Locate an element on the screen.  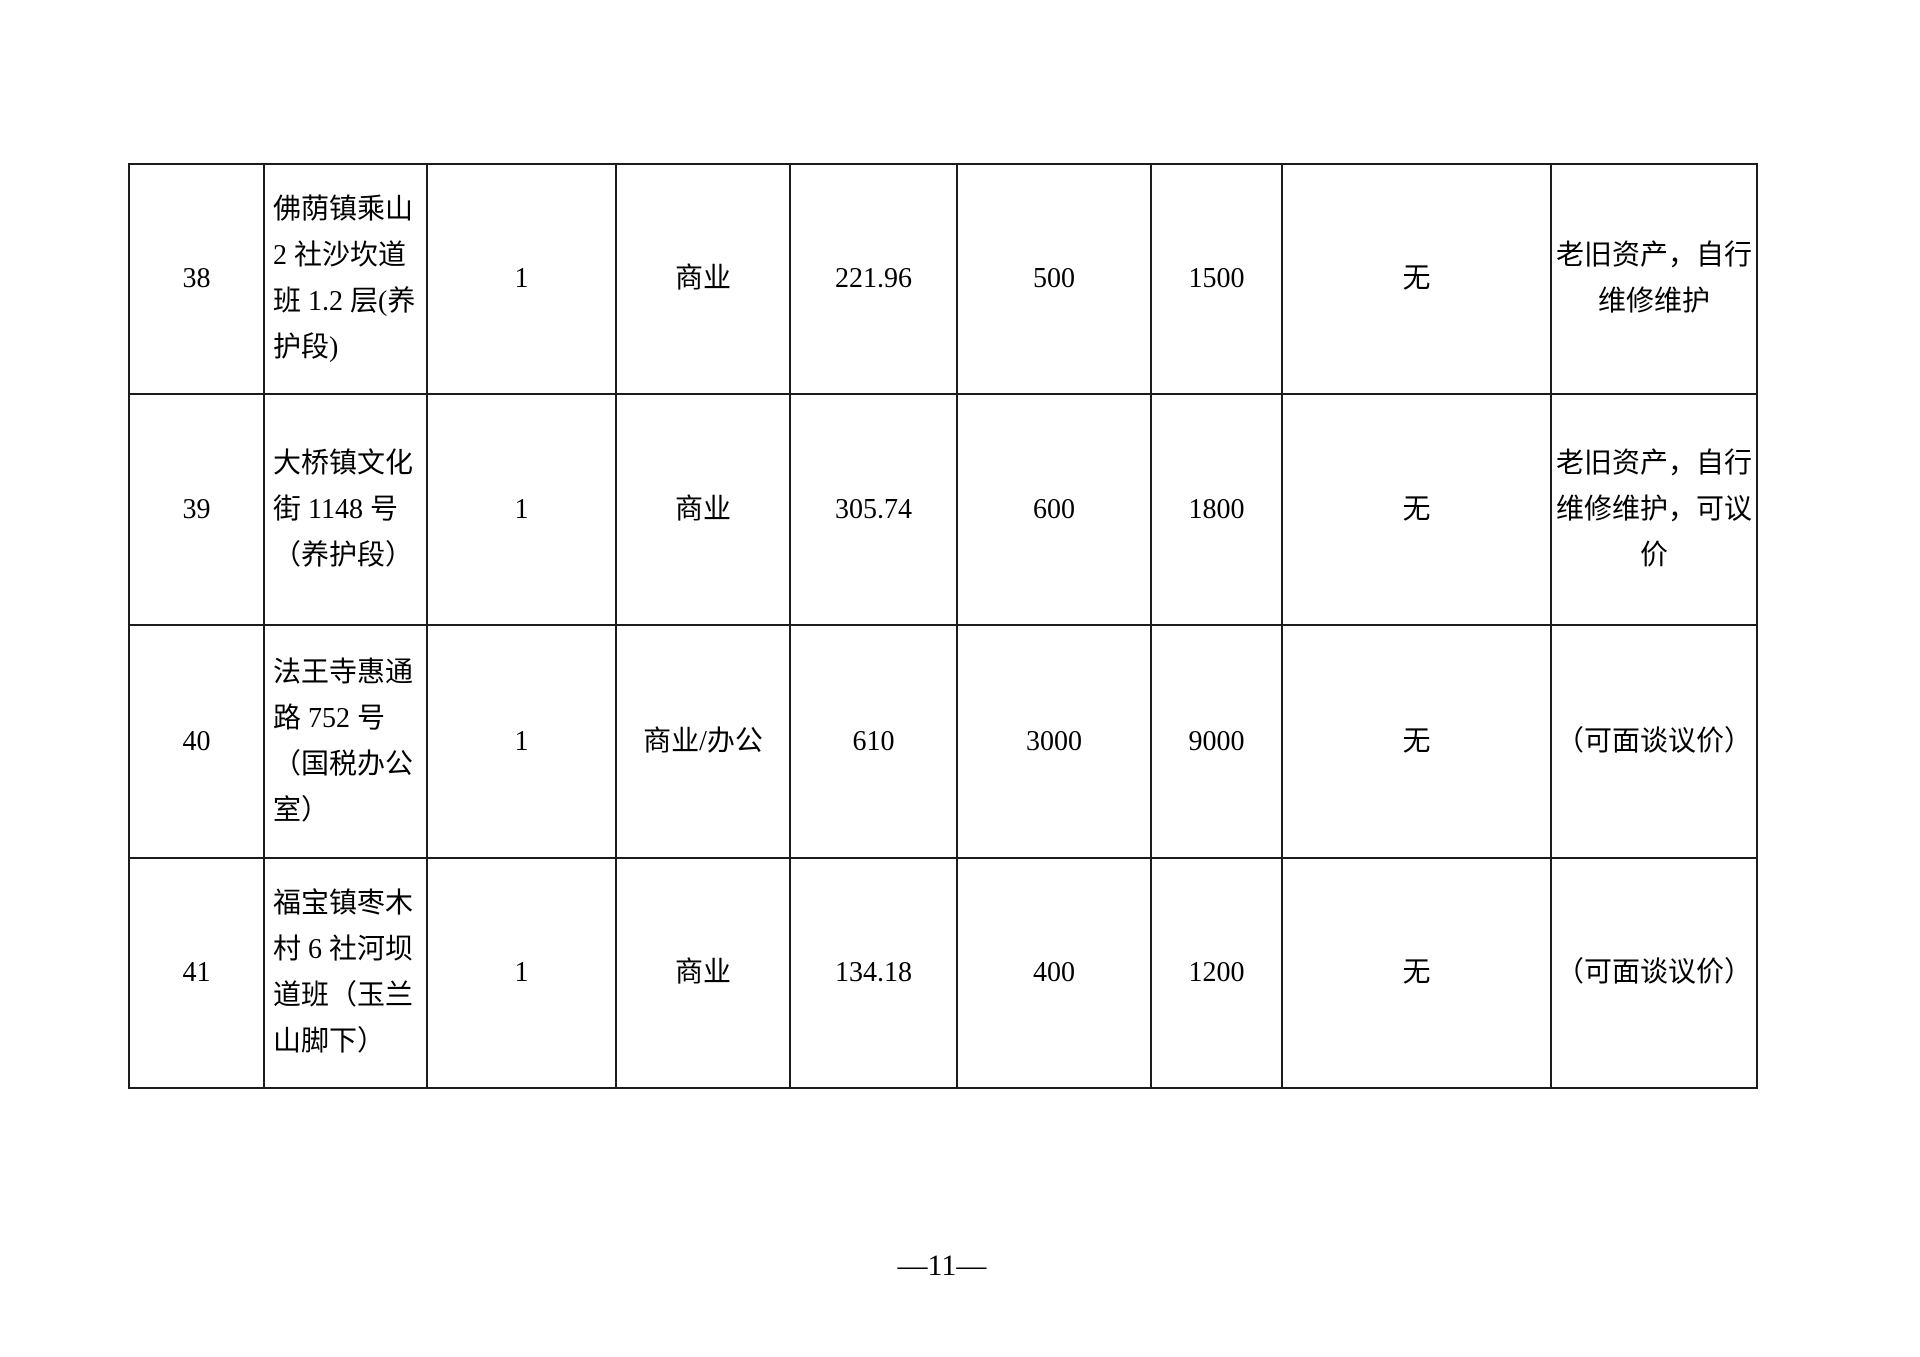
cell-value-2: 1800 is located at coordinates (1216, 509).